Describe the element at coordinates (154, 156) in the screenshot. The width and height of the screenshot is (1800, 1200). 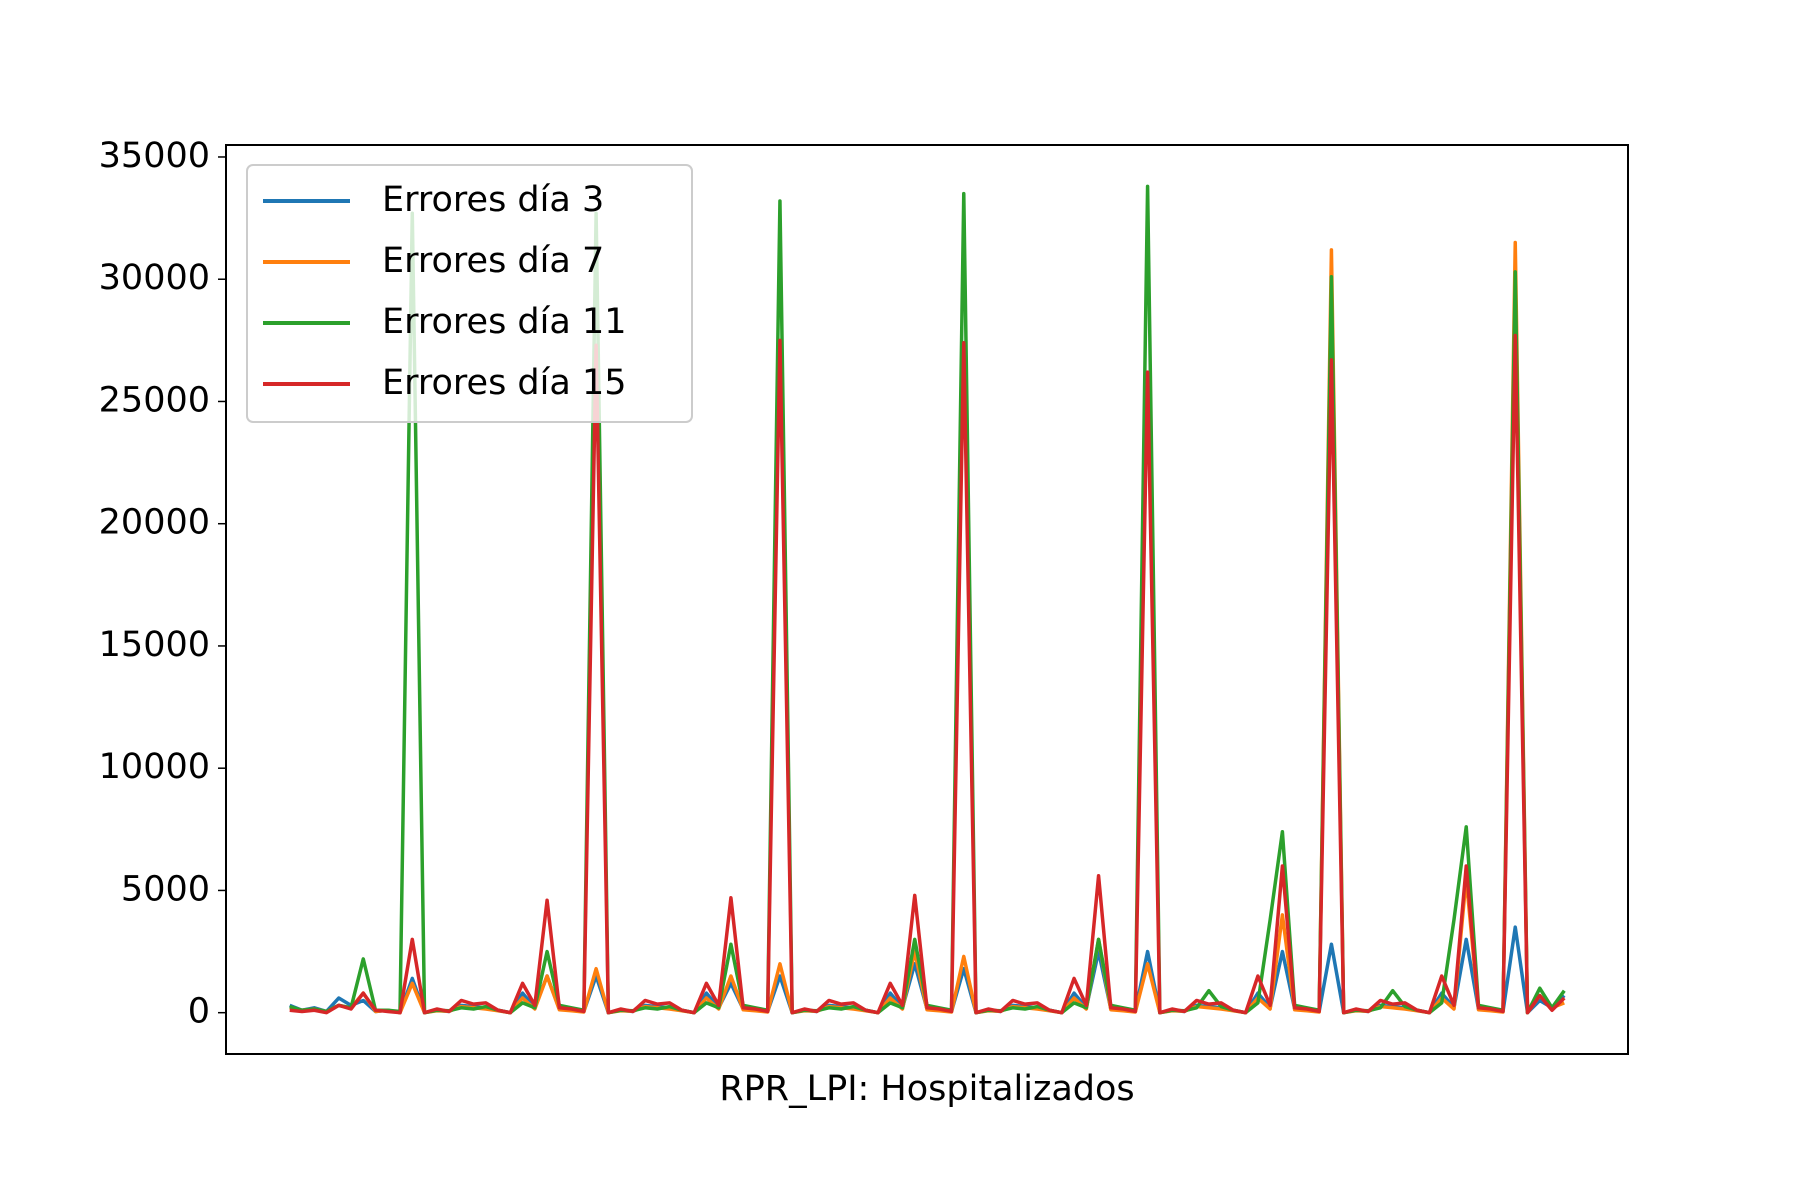
I see `y-tick-label: 35000` at that location.